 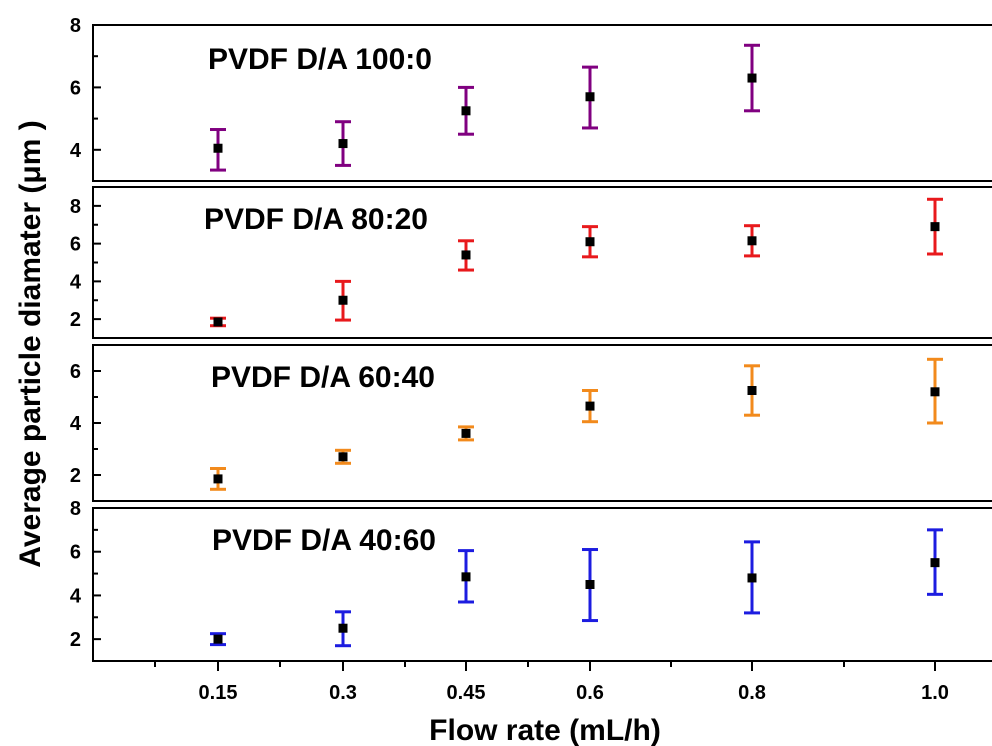 What do you see at coordinates (551, 682) in the screenshot?
I see `x-axis: 0.15 0.3 0.45 0.6 0.8 1.0` at bounding box center [551, 682].